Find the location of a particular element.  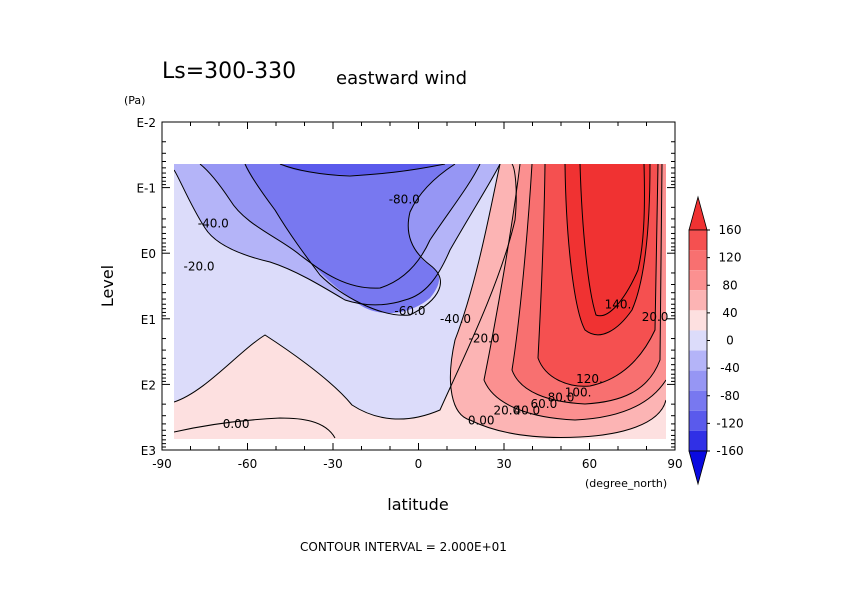

colorbar-top-arrow is located at coordinates (698, 213).